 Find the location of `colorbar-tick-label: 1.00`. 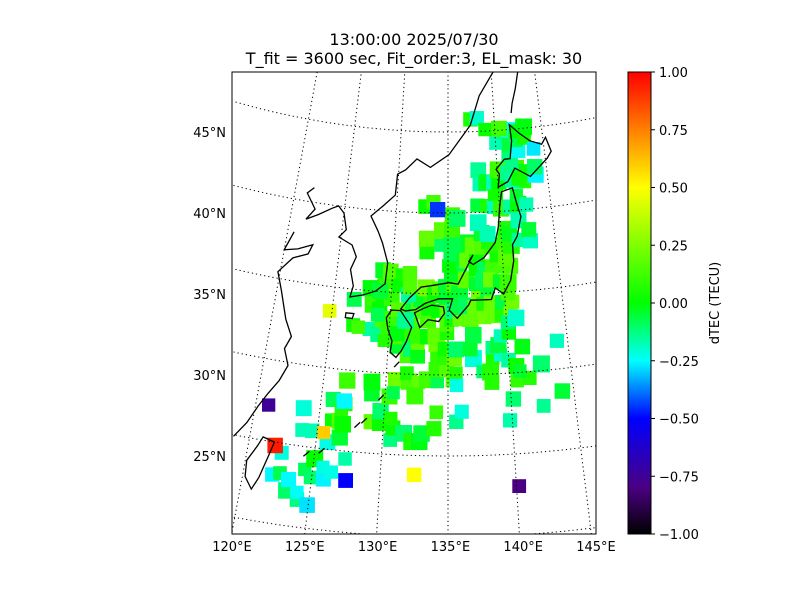

colorbar-tick-label: 1.00 is located at coordinates (673, 73).